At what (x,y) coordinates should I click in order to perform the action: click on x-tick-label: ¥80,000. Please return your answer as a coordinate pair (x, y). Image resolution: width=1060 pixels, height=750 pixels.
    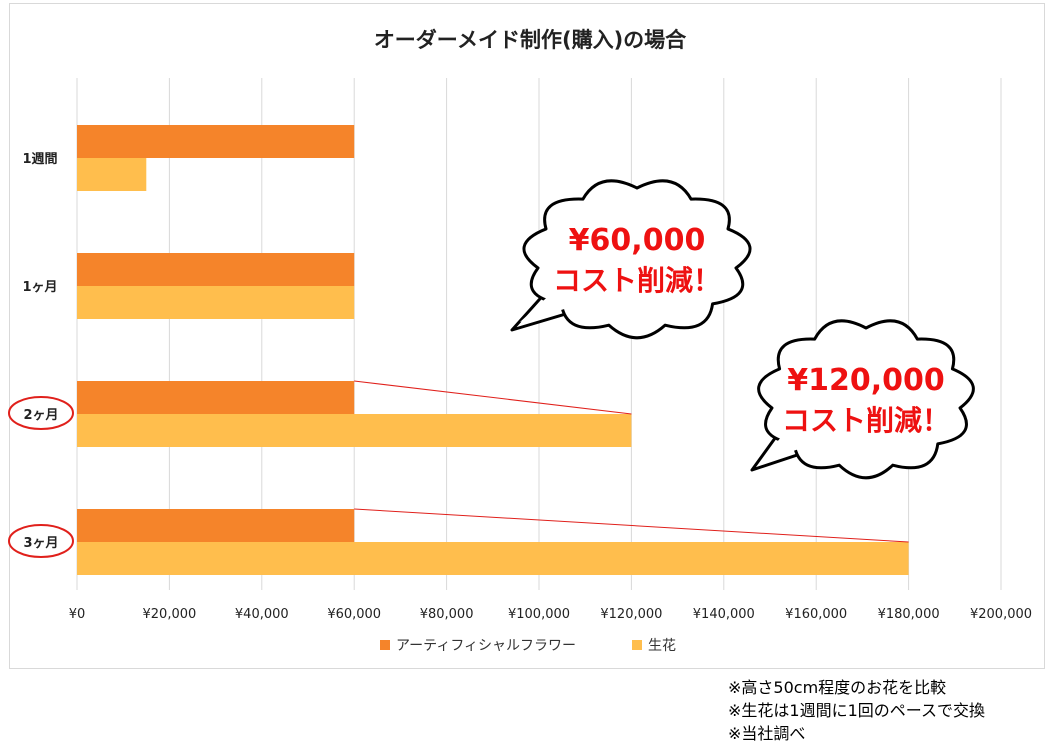
    Looking at the image, I should click on (447, 614).